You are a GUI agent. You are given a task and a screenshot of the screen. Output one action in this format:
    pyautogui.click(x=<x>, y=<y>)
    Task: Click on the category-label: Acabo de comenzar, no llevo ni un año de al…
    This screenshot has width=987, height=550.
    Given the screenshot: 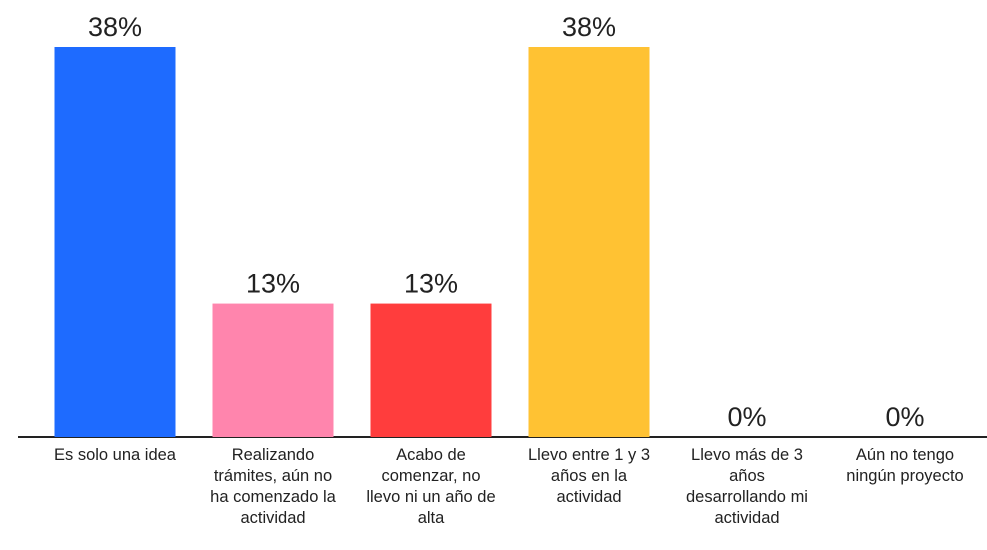 What is the action you would take?
    pyautogui.click(x=430, y=486)
    